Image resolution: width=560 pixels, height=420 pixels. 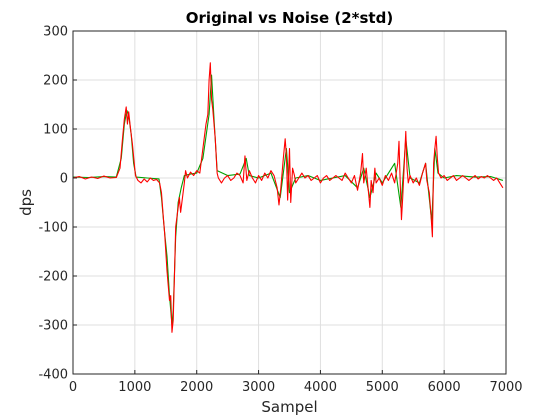 What do you see at coordinates (258, 387) in the screenshot?
I see `x-tick-label: 3000` at bounding box center [258, 387].